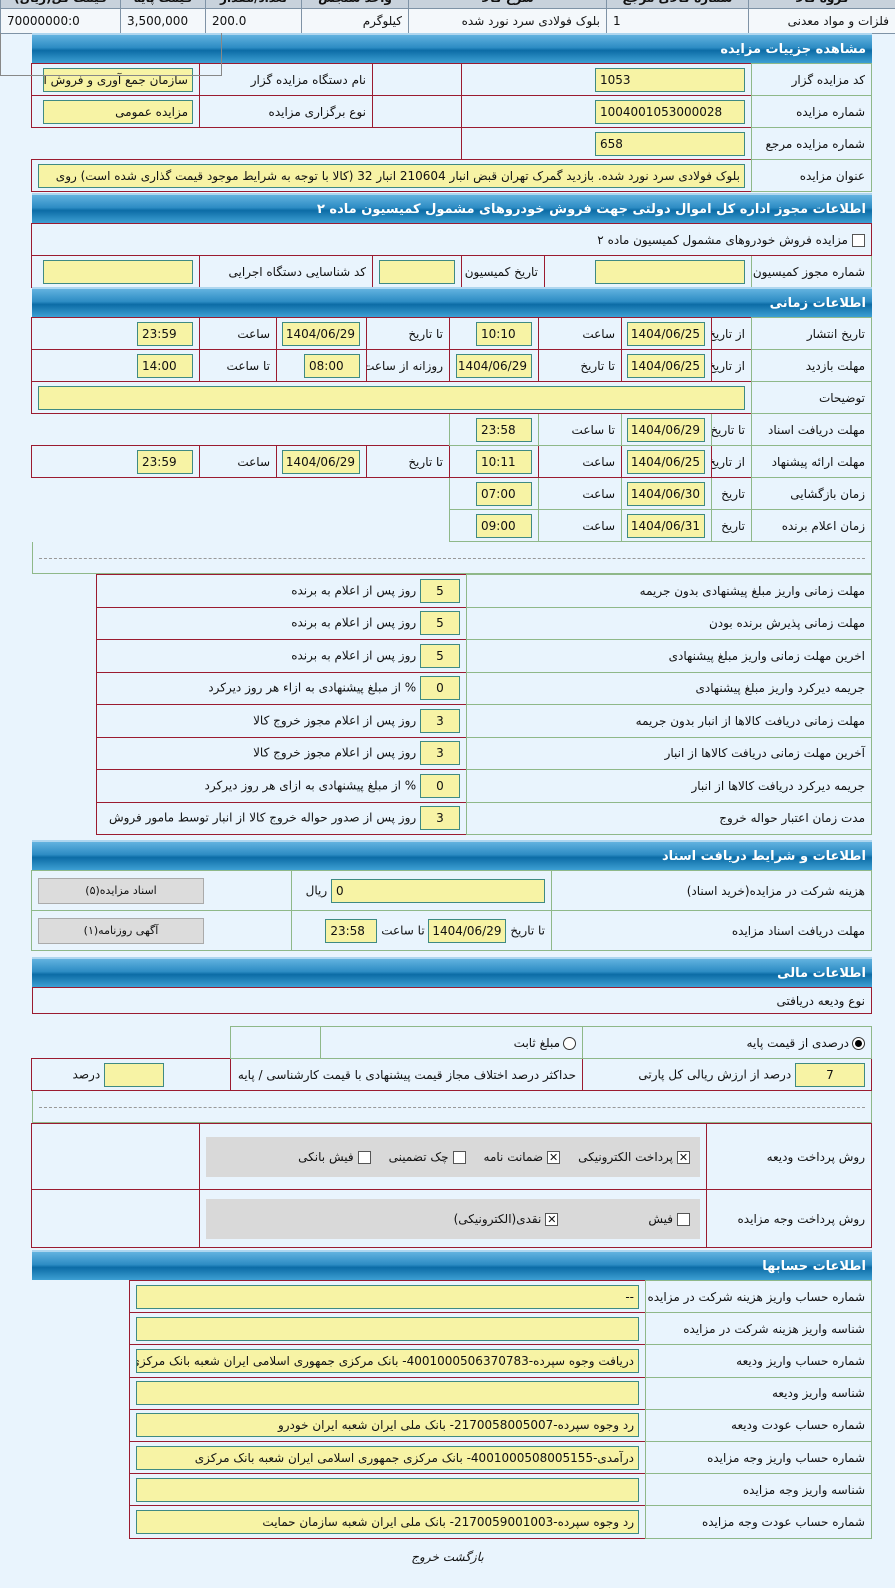 The width and height of the screenshot is (895, 1588). Describe the element at coordinates (387, 1296) in the screenshot. I see `account-field: --` at that location.